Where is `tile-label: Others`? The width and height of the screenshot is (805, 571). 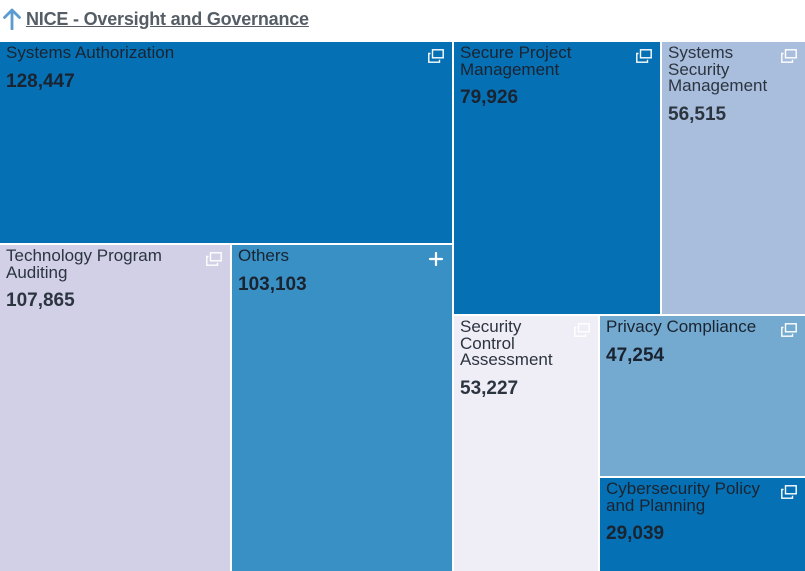
tile-label: Others is located at coordinates (264, 255).